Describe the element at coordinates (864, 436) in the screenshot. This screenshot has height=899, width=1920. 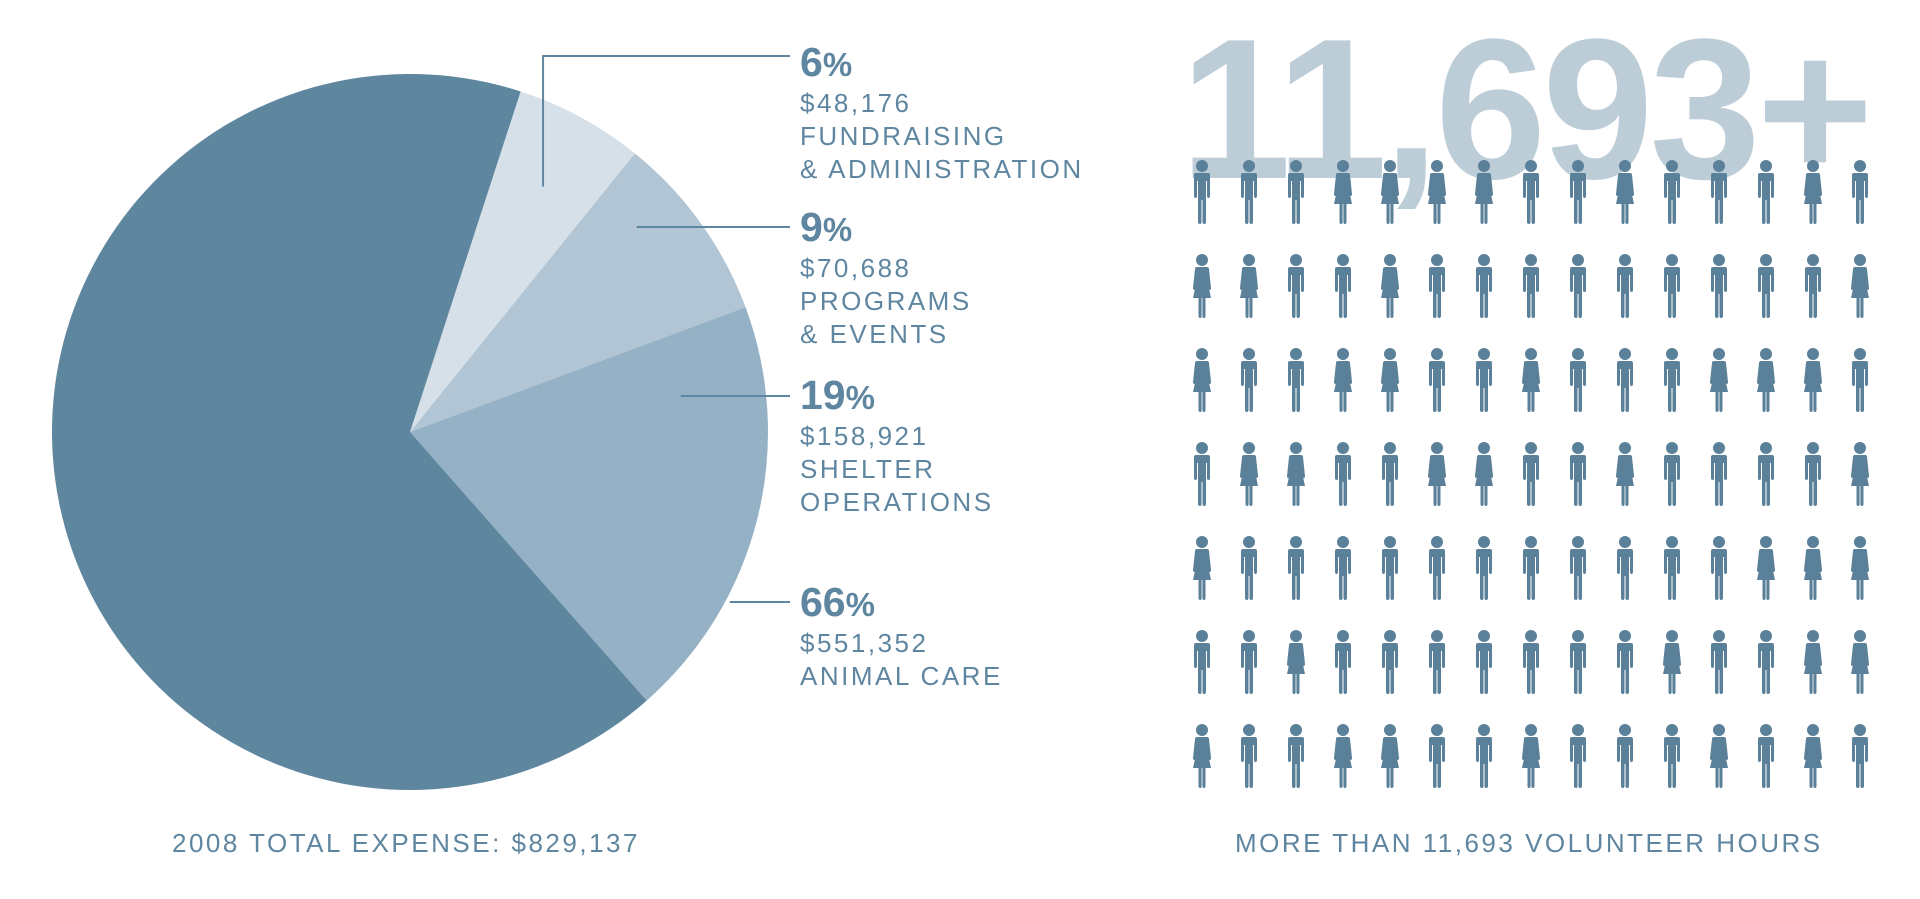
I see `slice-amount: $158,921` at that location.